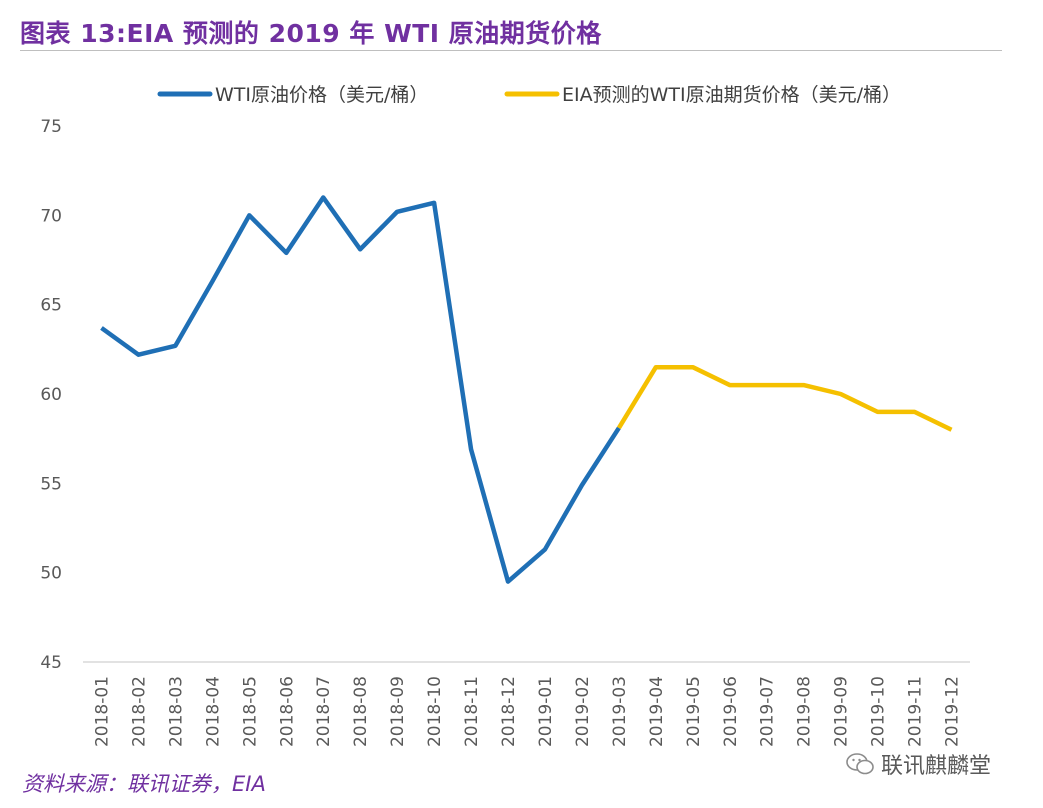  Describe the element at coordinates (860, 764) in the screenshot. I see `wechat-icon` at that location.